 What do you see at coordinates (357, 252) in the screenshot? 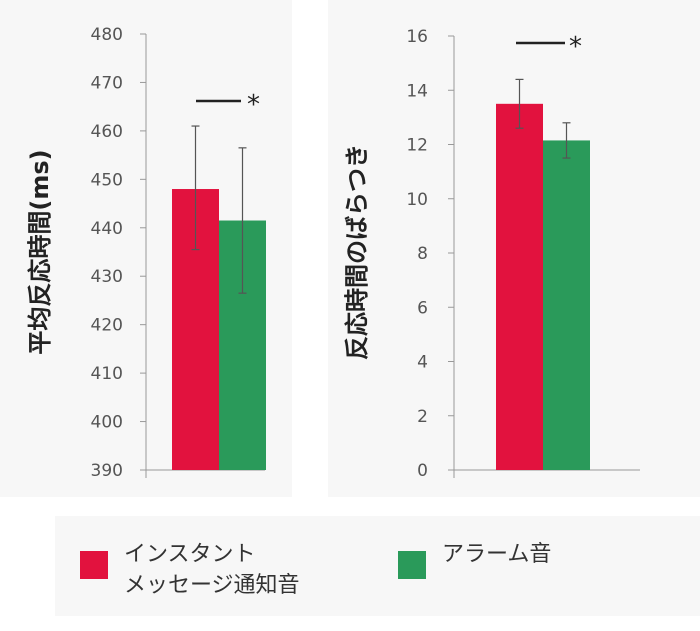
I see `y-axis-title: 反応時間のばらつき` at bounding box center [357, 252].